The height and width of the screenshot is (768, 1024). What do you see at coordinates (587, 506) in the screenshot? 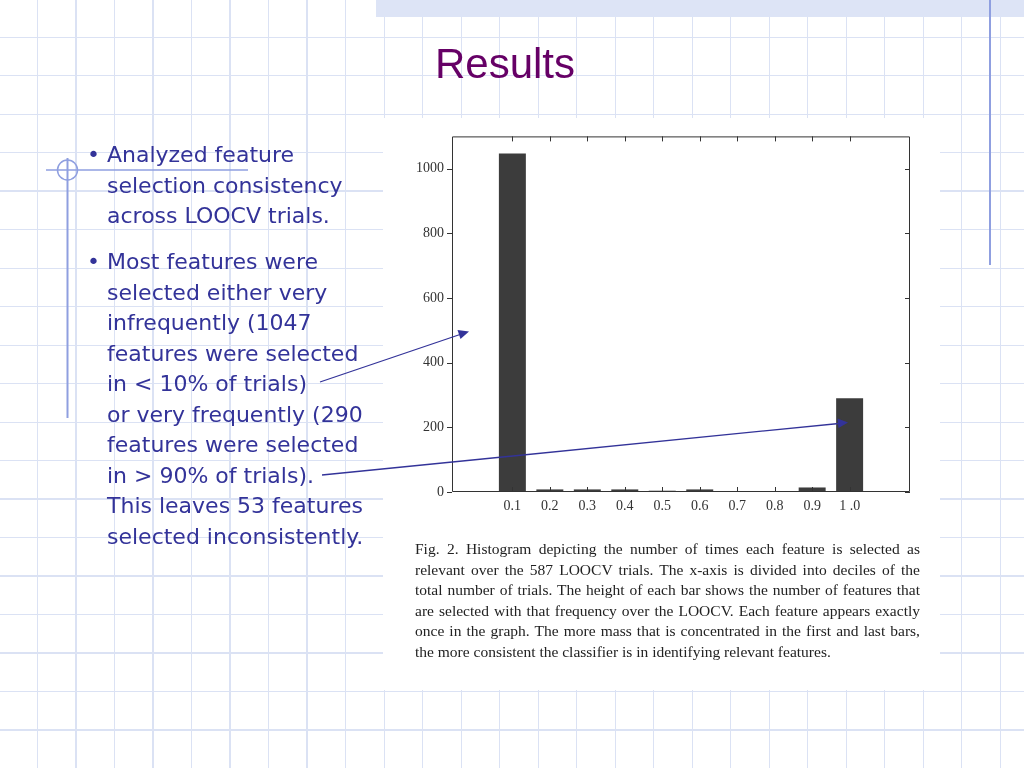
I see `x-tick-label: 0.3` at bounding box center [587, 506].